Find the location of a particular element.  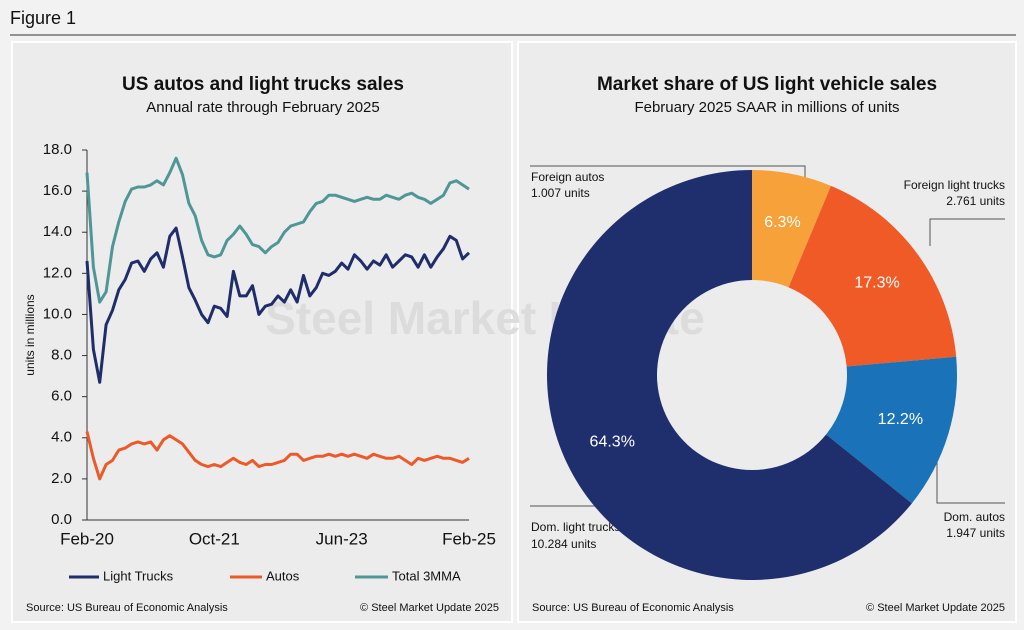

value-label: 12.2% is located at coordinates (900, 419).